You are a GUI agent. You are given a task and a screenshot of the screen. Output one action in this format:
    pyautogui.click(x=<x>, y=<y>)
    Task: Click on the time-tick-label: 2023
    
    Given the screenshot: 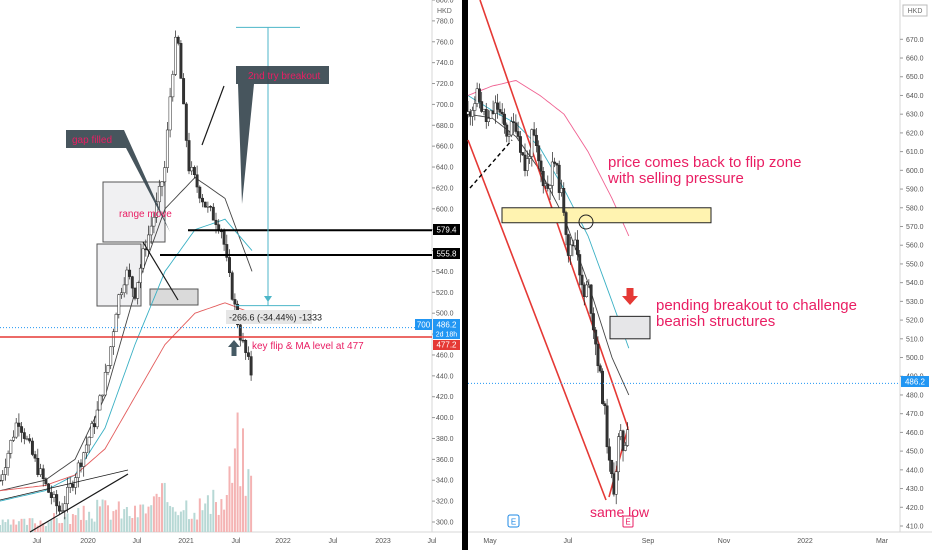 What is the action you would take?
    pyautogui.click(x=383, y=541)
    